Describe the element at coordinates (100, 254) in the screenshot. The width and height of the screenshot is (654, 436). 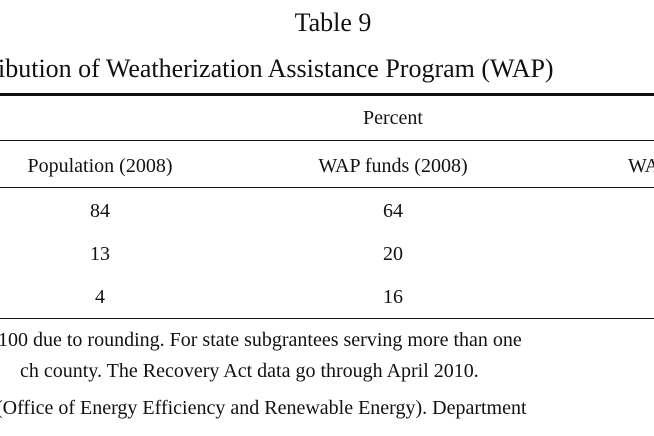
I see `cell: 13` at that location.